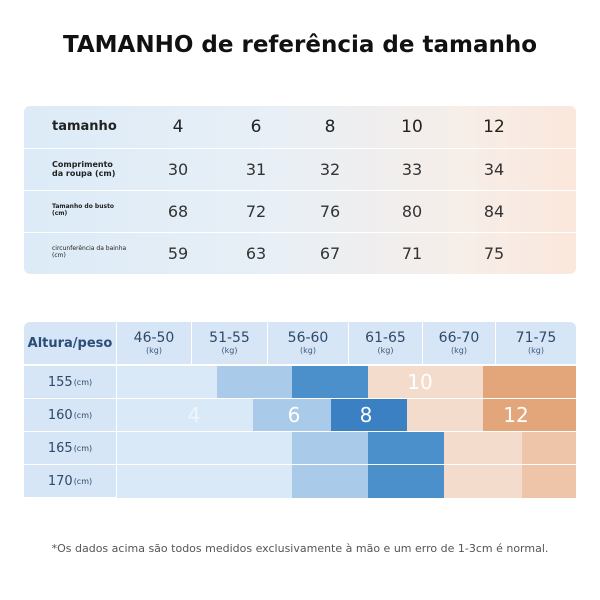 Image resolution: width=600 pixels, height=600 pixels. I want to click on height-label: 165 (cm), so click(70, 448).